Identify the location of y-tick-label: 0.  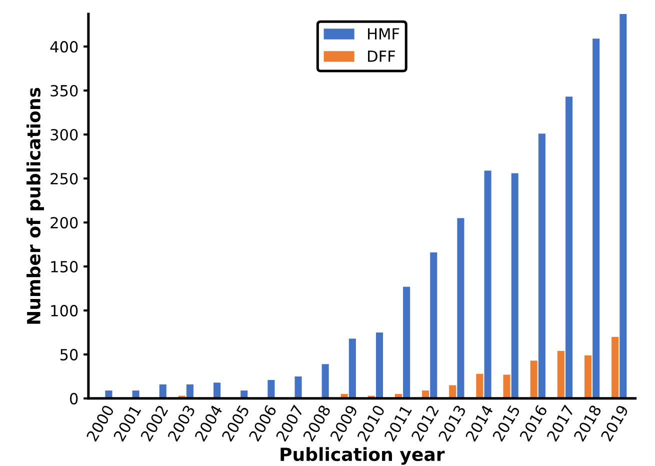
(74, 398).